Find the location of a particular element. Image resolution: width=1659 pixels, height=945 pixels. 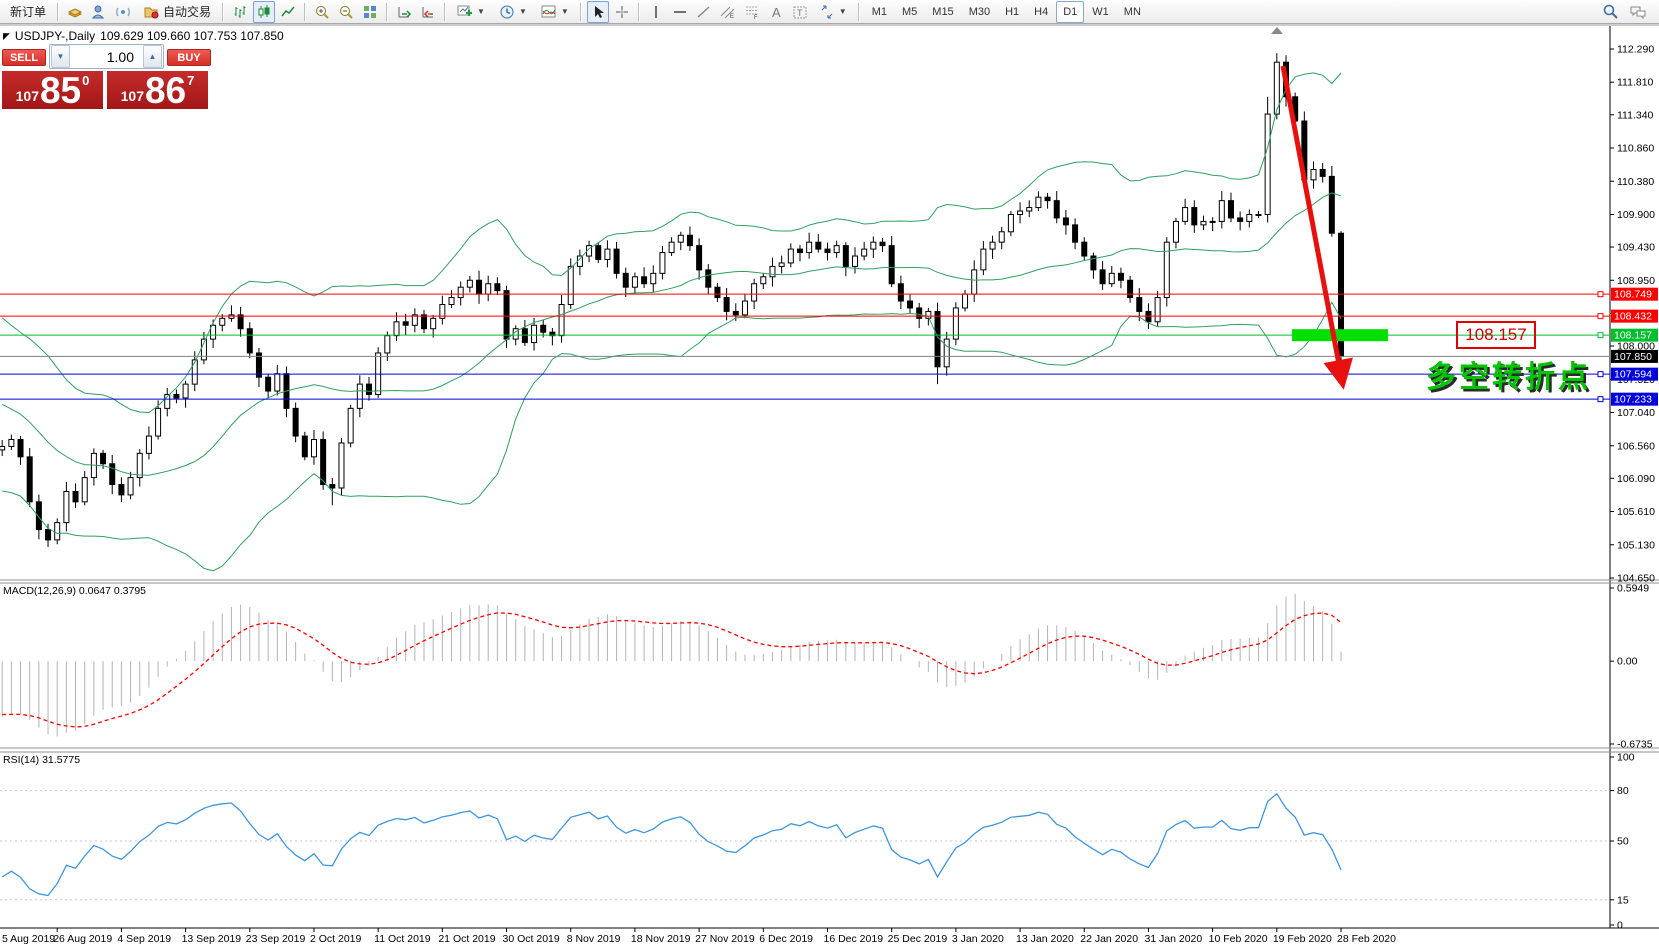

timeframe-h4-button: H4 is located at coordinates (1041, 11).